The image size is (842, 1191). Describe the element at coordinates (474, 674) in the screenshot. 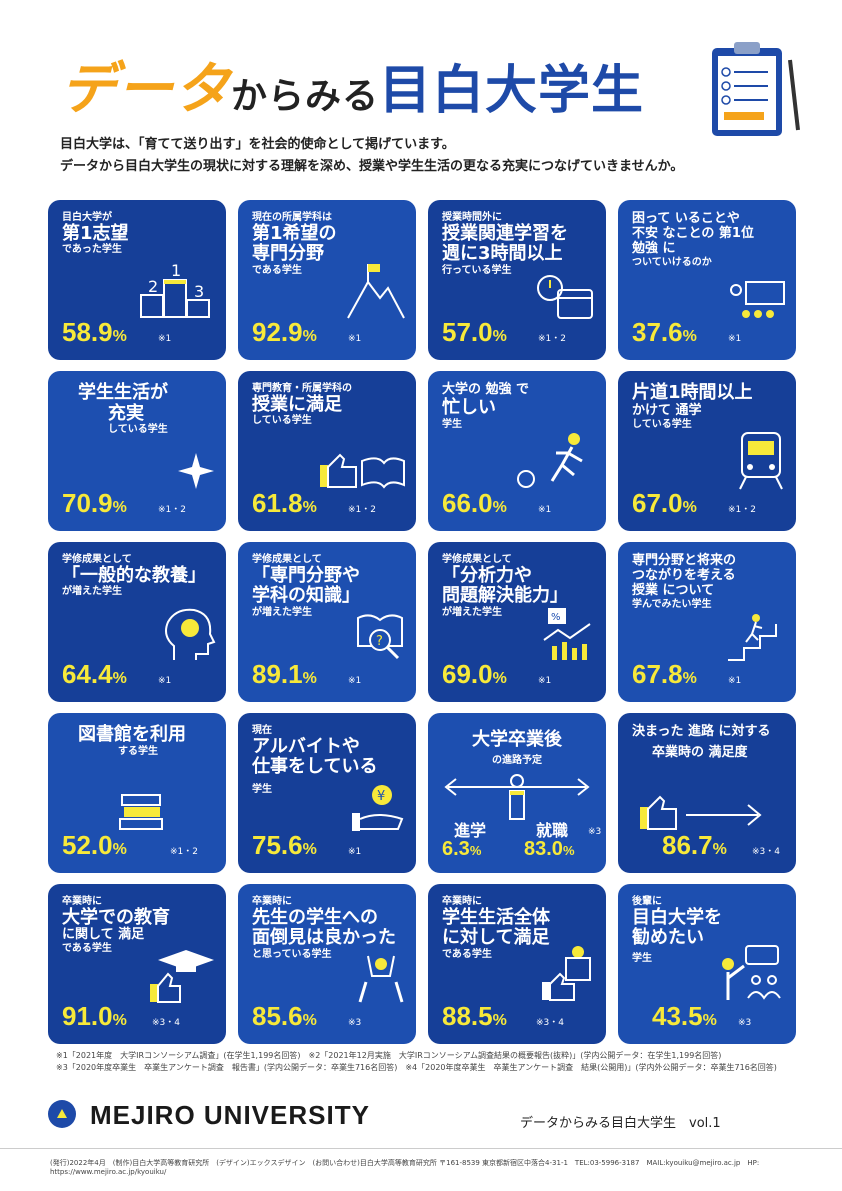

I see `stat-percent: 69.0%` at that location.